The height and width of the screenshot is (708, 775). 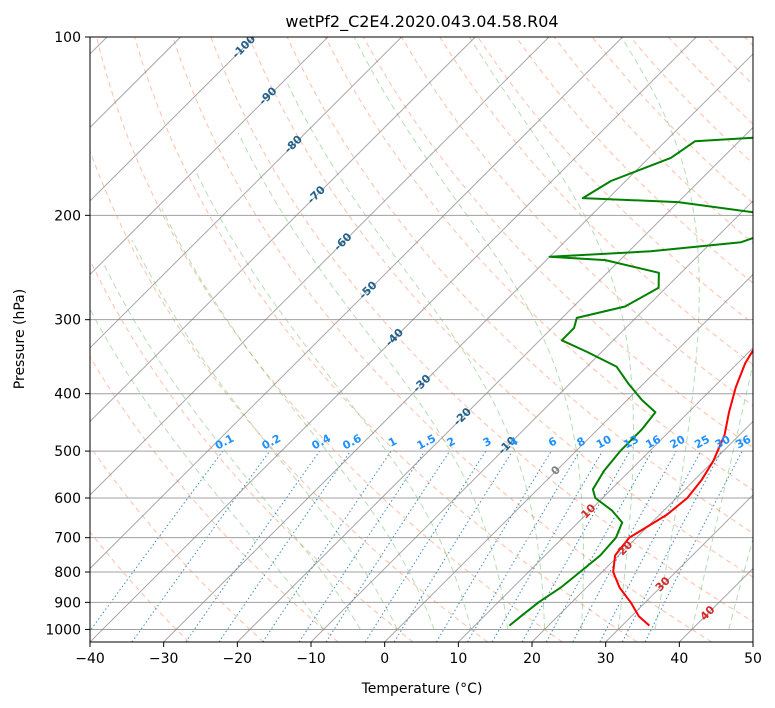 I want to click on x-tick-label: 0, so click(x=384, y=659).